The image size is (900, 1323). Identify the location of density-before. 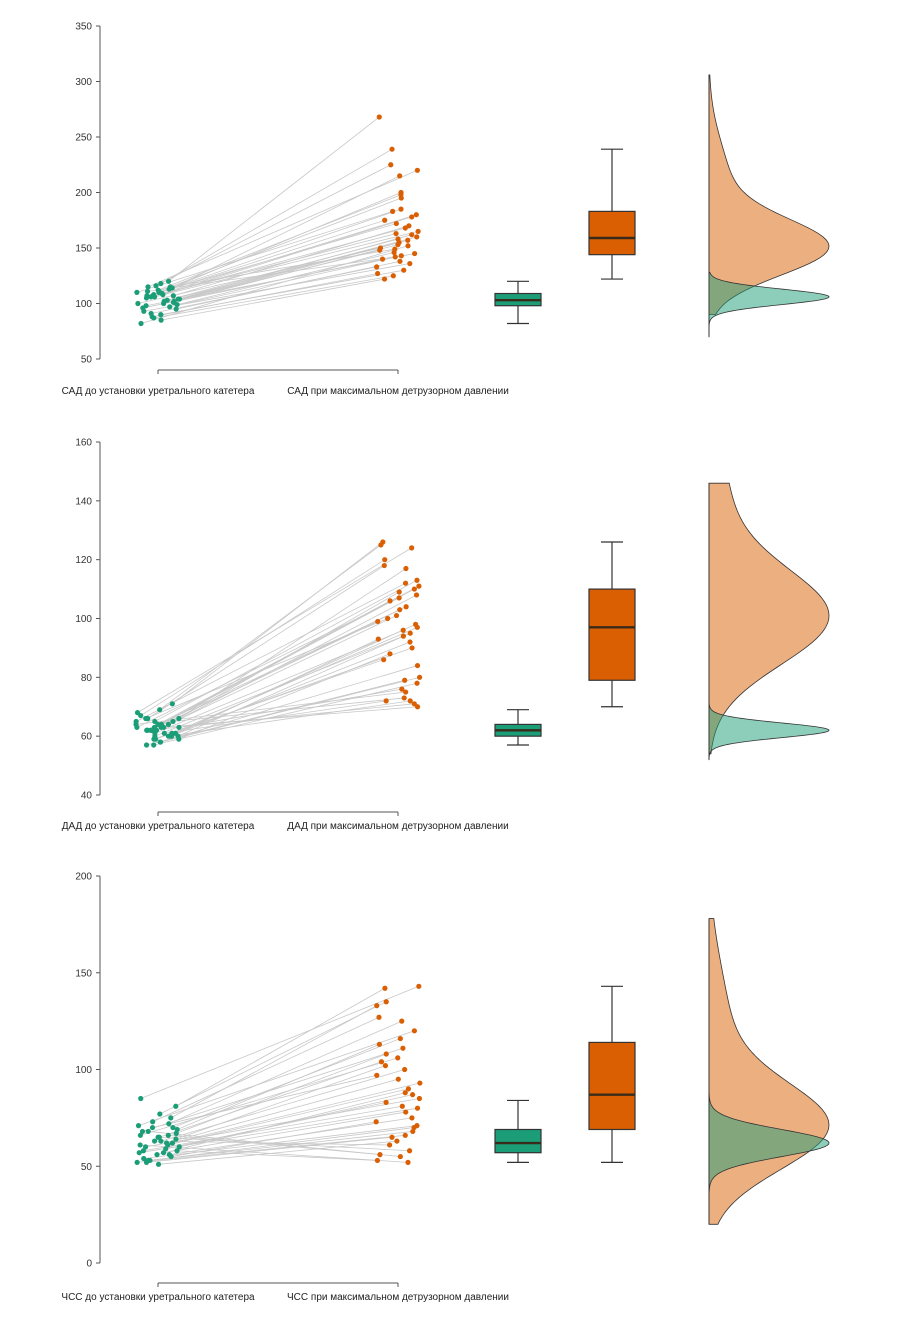
(769, 727).